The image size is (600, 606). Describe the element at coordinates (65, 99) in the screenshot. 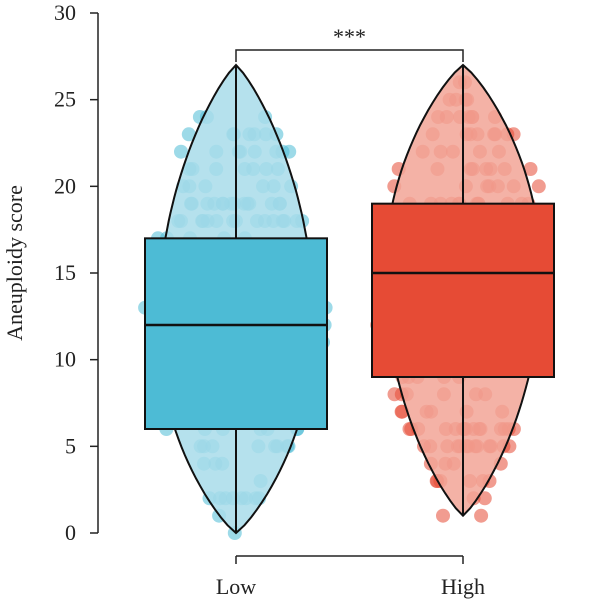

I see `y-tick-label-25: 25` at that location.